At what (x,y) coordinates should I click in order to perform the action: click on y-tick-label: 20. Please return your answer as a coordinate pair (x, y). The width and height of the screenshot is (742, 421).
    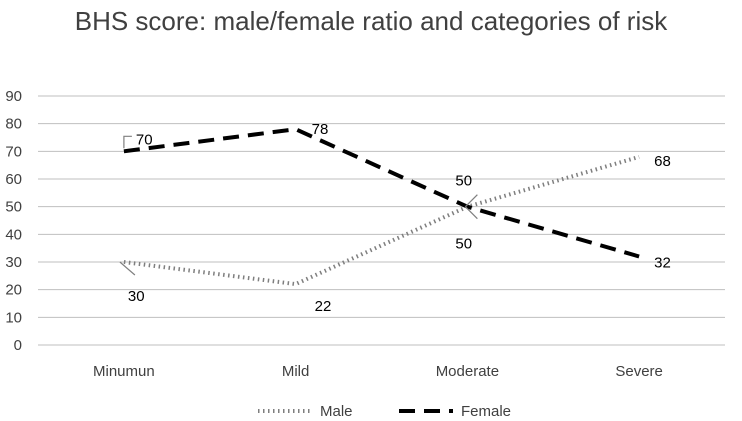
    Looking at the image, I should click on (13, 290).